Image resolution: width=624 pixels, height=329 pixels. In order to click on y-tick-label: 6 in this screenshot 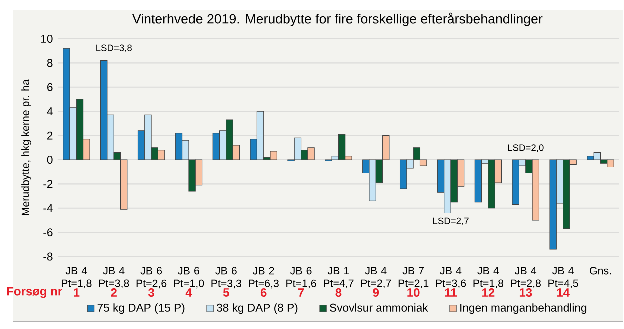, I will do `click(50, 88)`.